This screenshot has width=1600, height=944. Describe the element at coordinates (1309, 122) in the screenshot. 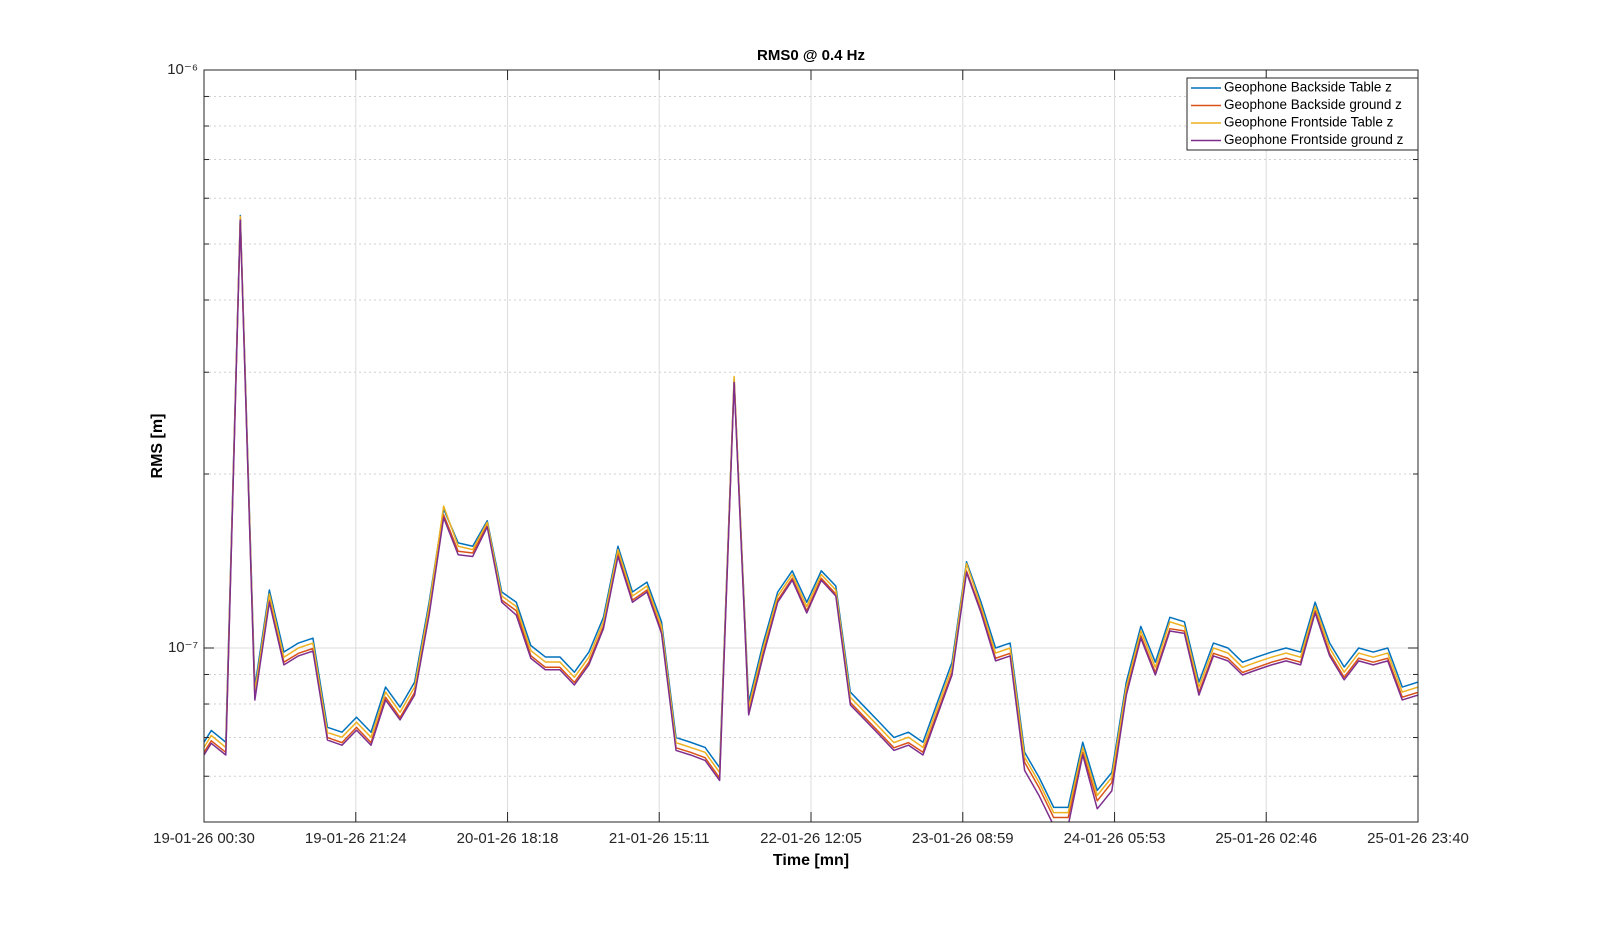

I see `legend-label: Geophone Frontside Table z` at that location.